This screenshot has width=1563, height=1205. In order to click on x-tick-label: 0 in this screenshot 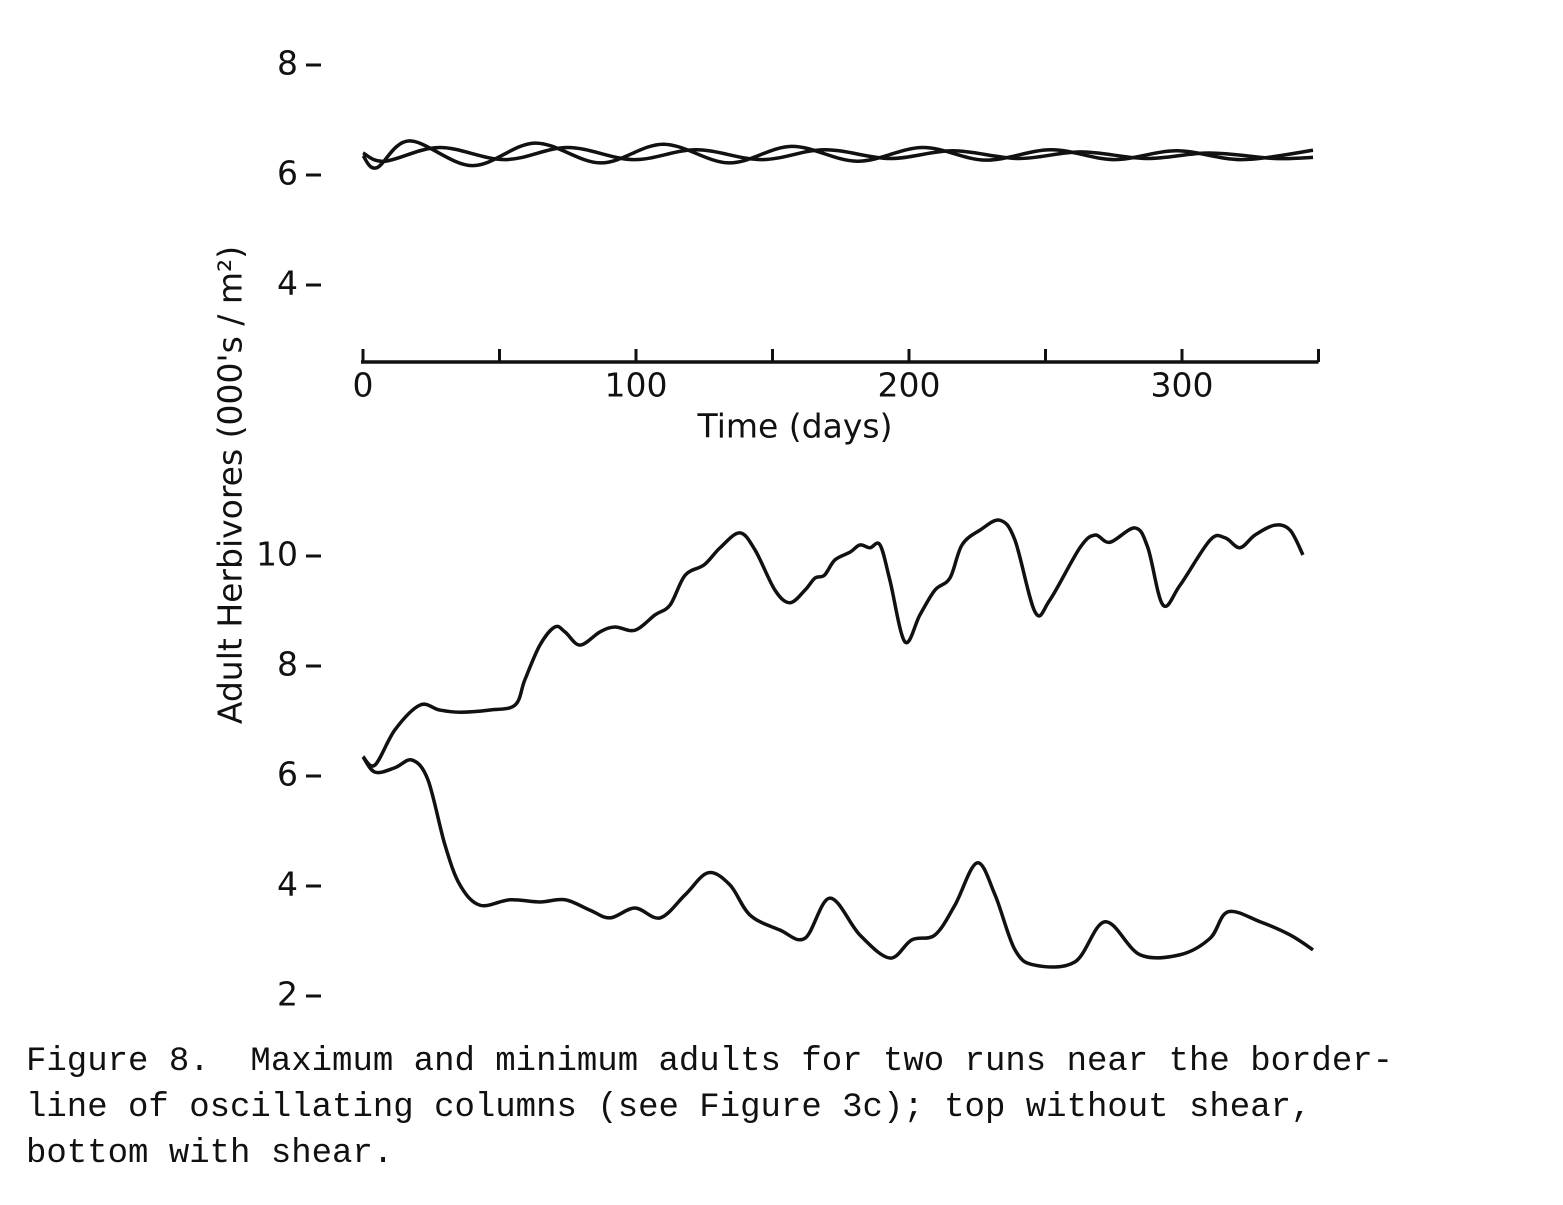, I will do `click(363, 385)`.